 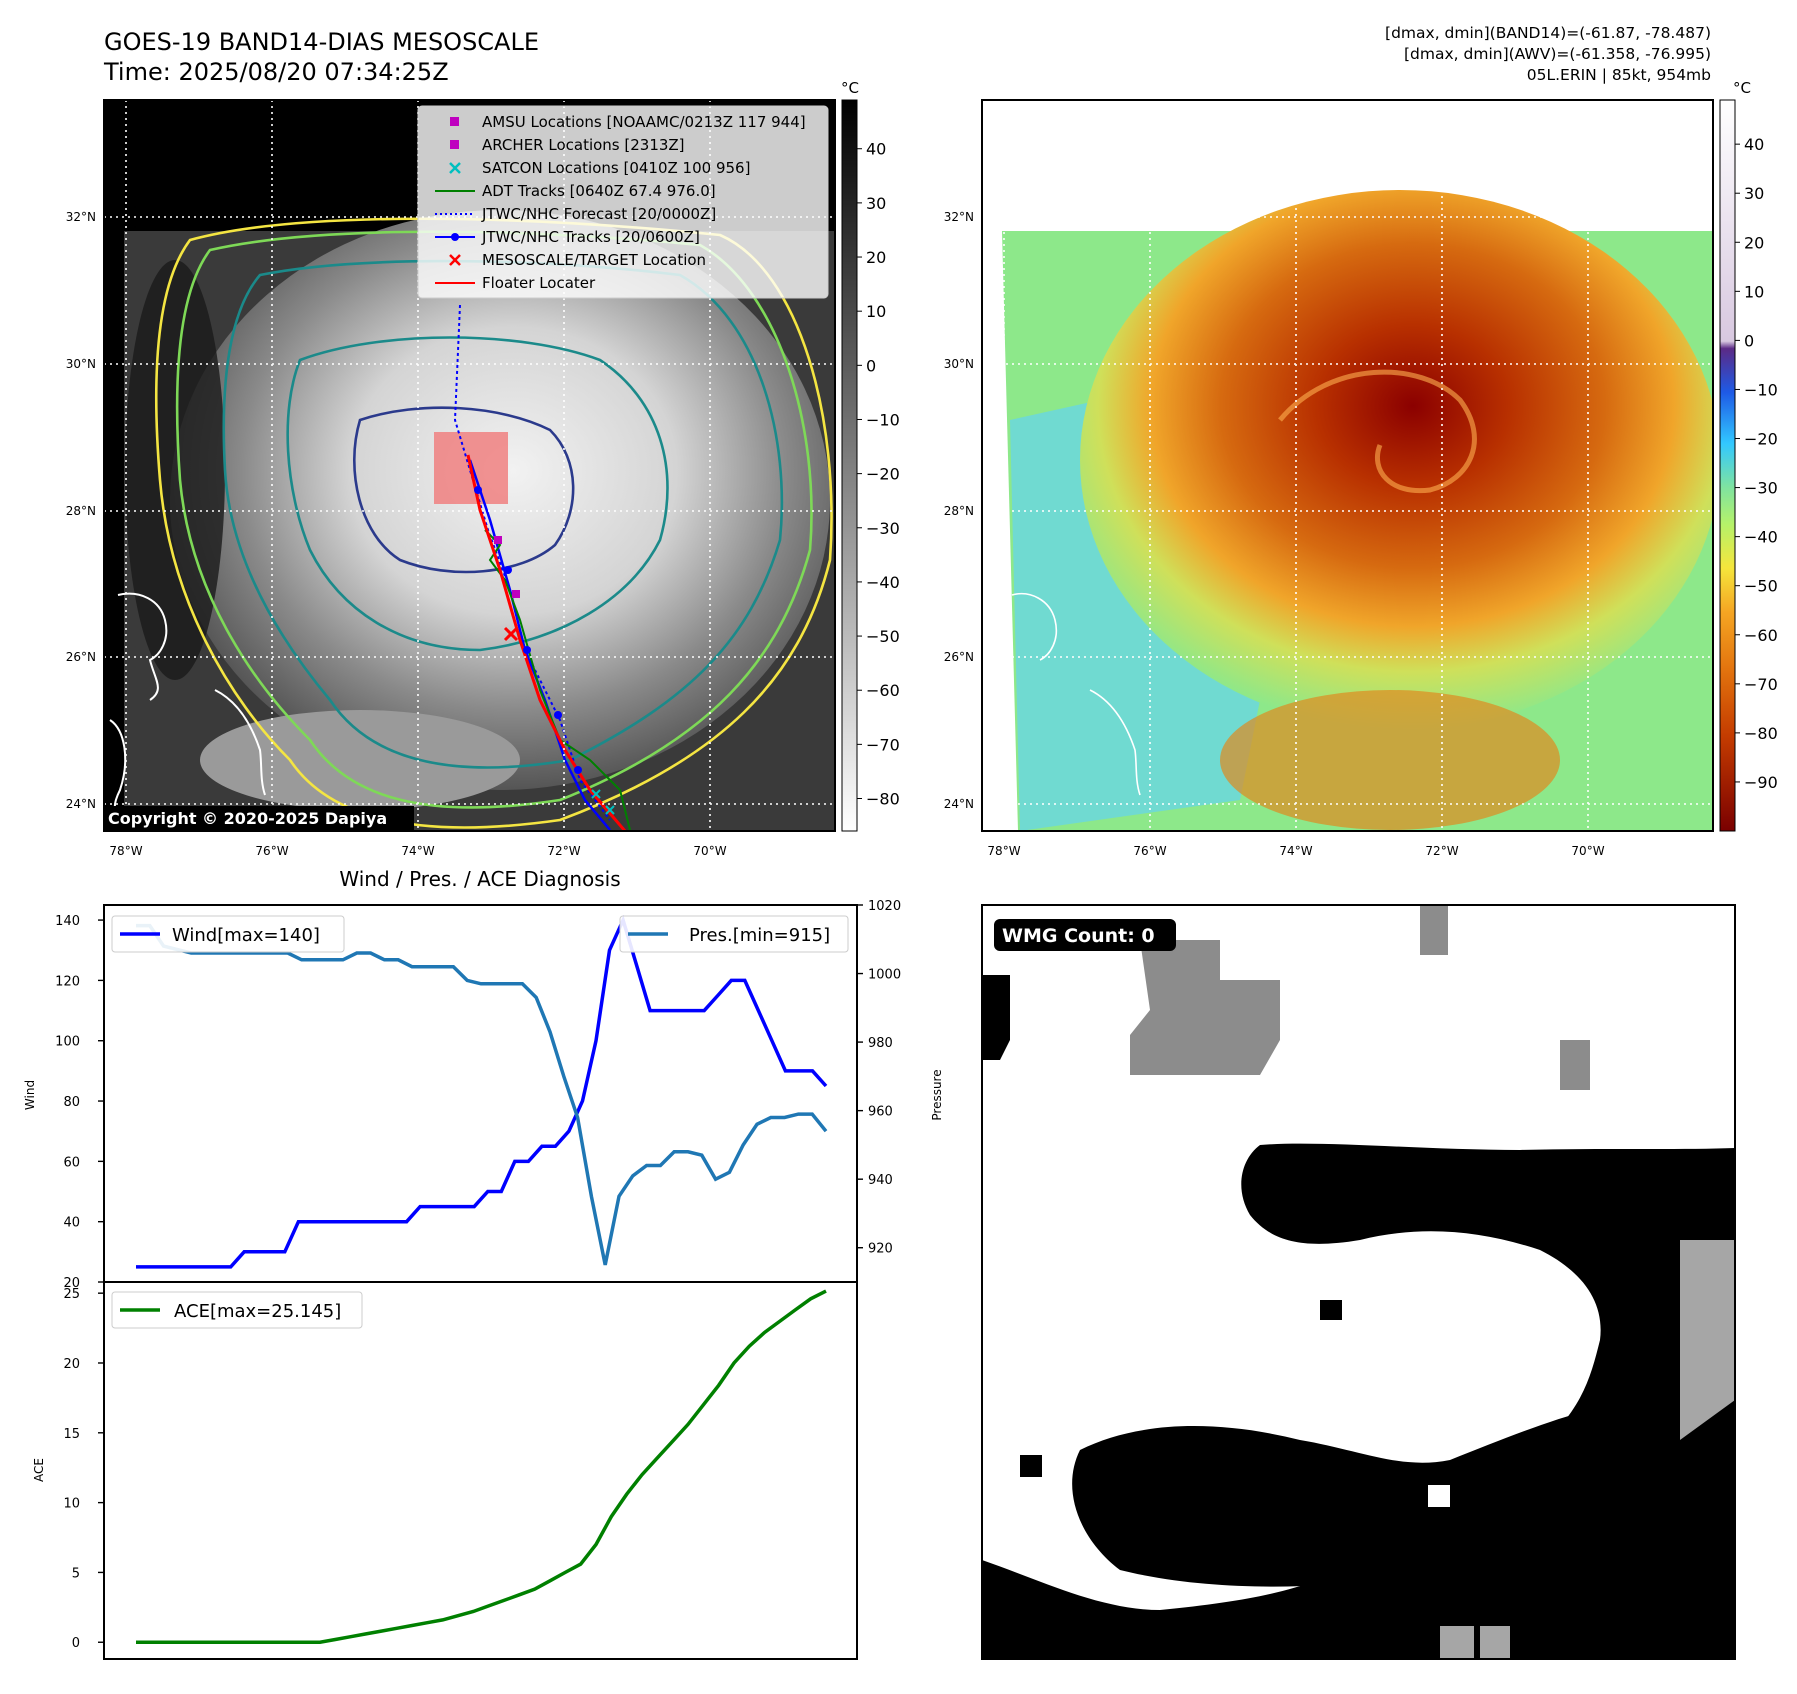 I want to click on wind-ytick-label: 140, so click(x=67, y=921).